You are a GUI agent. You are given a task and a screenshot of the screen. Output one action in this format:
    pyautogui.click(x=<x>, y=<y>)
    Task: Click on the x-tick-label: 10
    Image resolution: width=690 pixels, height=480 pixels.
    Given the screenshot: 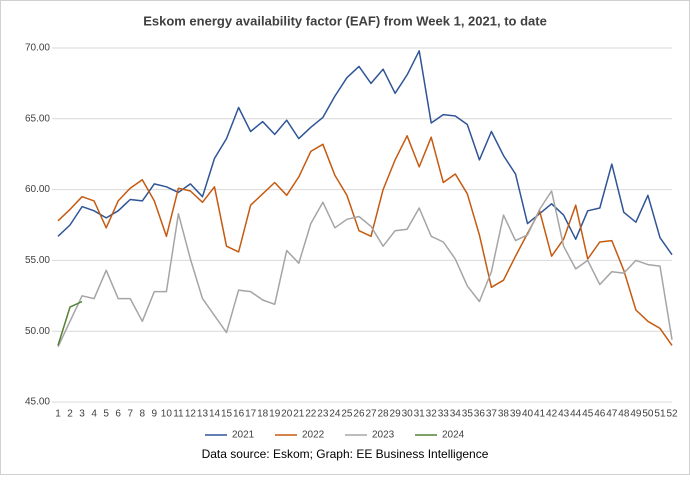 What is the action you would take?
    pyautogui.click(x=167, y=414)
    